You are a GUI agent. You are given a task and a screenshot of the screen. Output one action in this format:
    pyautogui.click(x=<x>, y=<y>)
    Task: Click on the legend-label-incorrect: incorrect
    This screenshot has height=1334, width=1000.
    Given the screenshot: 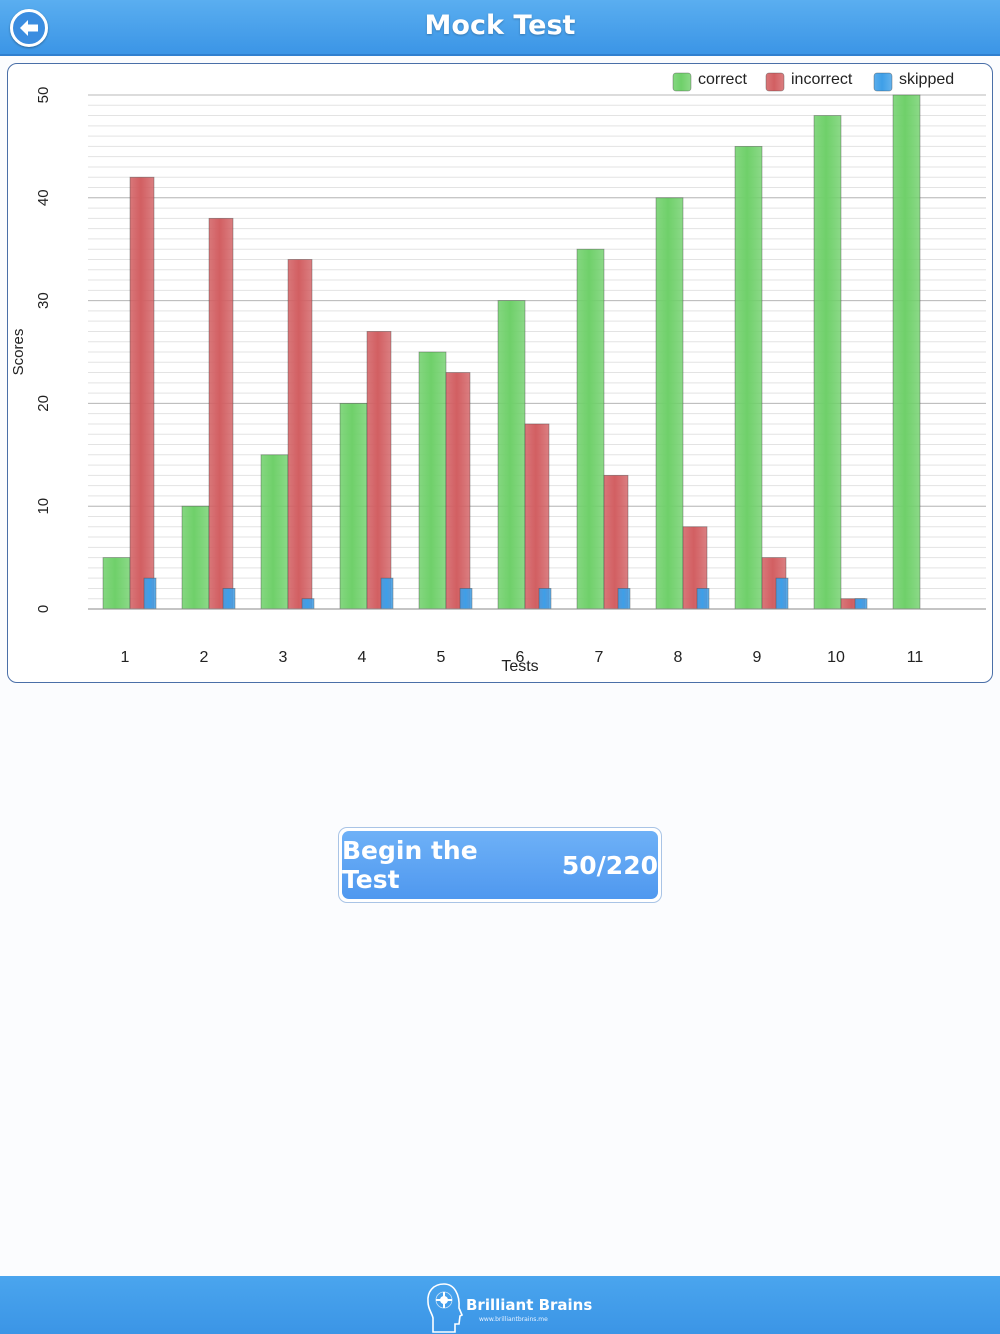 What is the action you would take?
    pyautogui.click(x=822, y=79)
    